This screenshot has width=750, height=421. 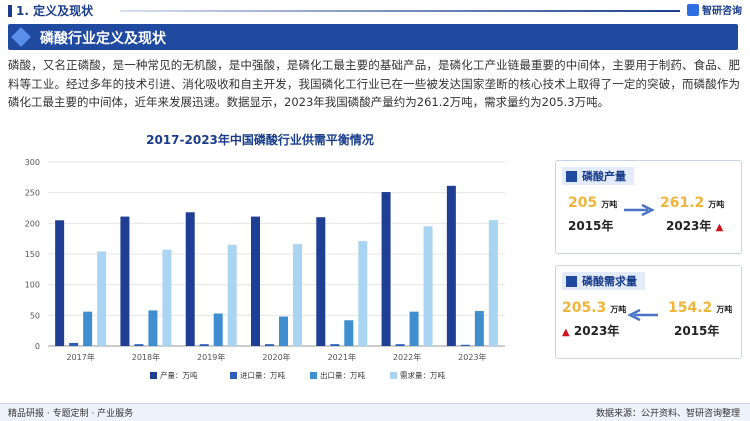 I want to click on chart-title: 2017-2023年中国磷酸行业供需平衡情况, so click(x=260, y=140).